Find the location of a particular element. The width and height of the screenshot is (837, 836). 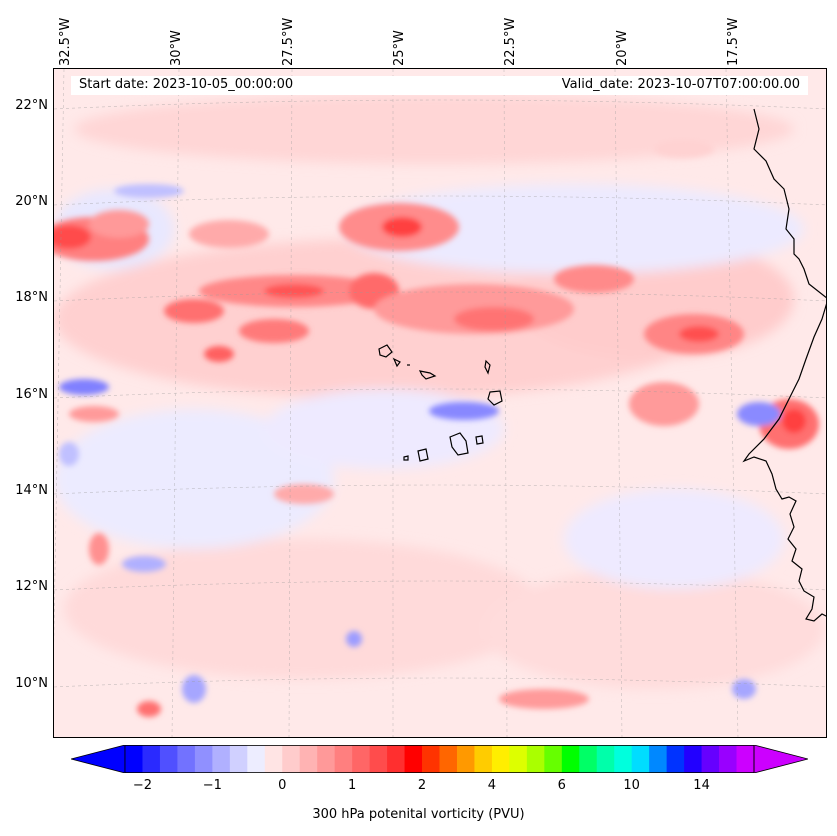

lon-label: 22.5°W is located at coordinates (510, 41).